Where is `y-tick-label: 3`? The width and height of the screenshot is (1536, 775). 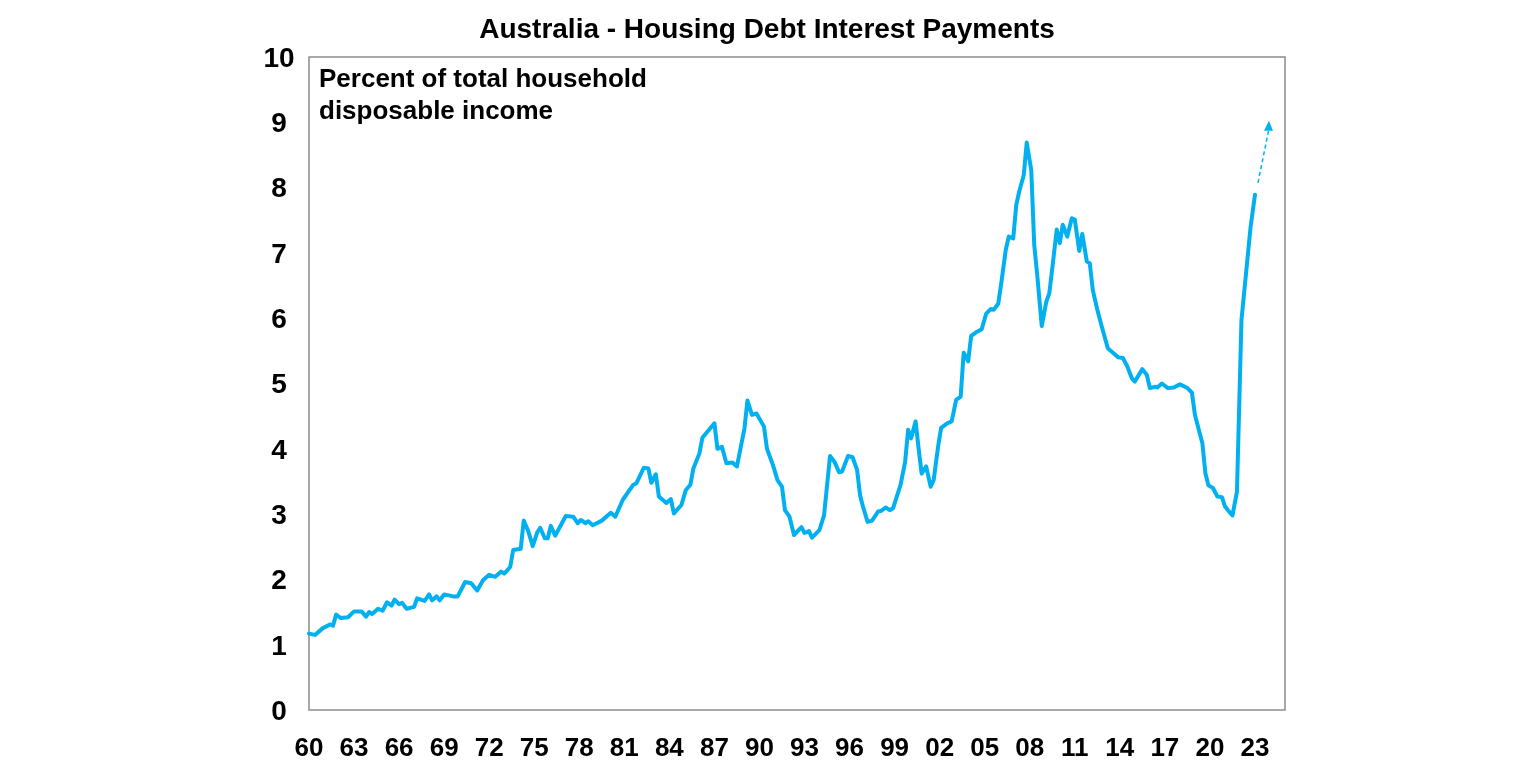 y-tick-label: 3 is located at coordinates (279, 514).